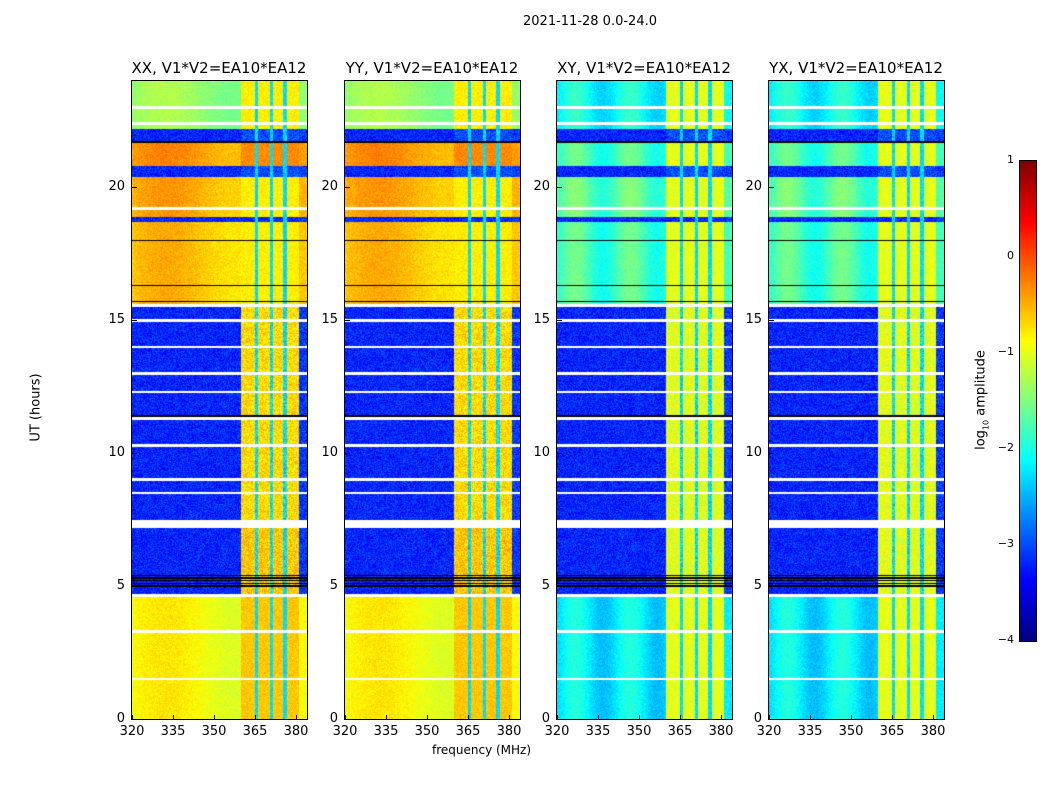 The image size is (1050, 800). Describe the element at coordinates (1028, 401) in the screenshot. I see `colorbar` at that location.